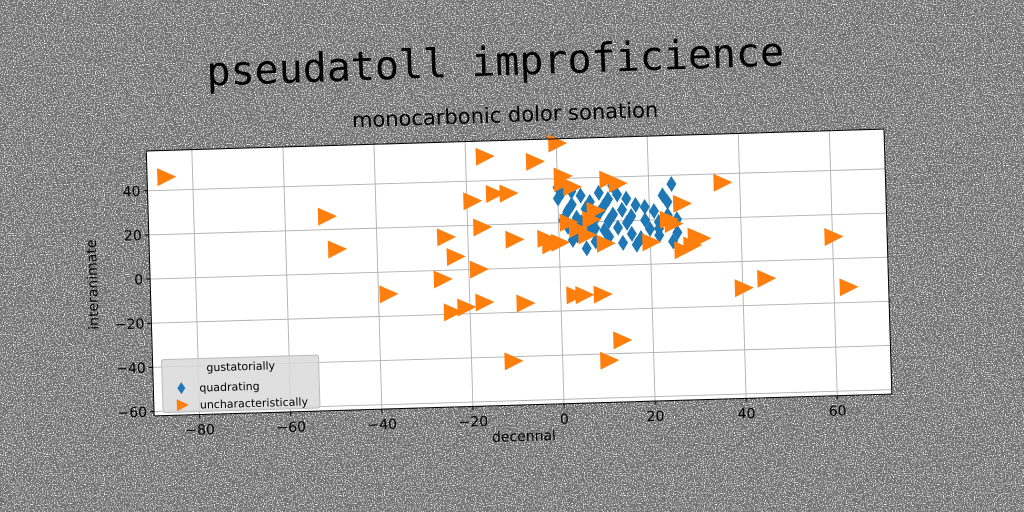 The width and height of the screenshot is (1024, 512). I want to click on x-tick-labels: −80 −60 −40 −20 0 20 40 60, so click(516, 417).